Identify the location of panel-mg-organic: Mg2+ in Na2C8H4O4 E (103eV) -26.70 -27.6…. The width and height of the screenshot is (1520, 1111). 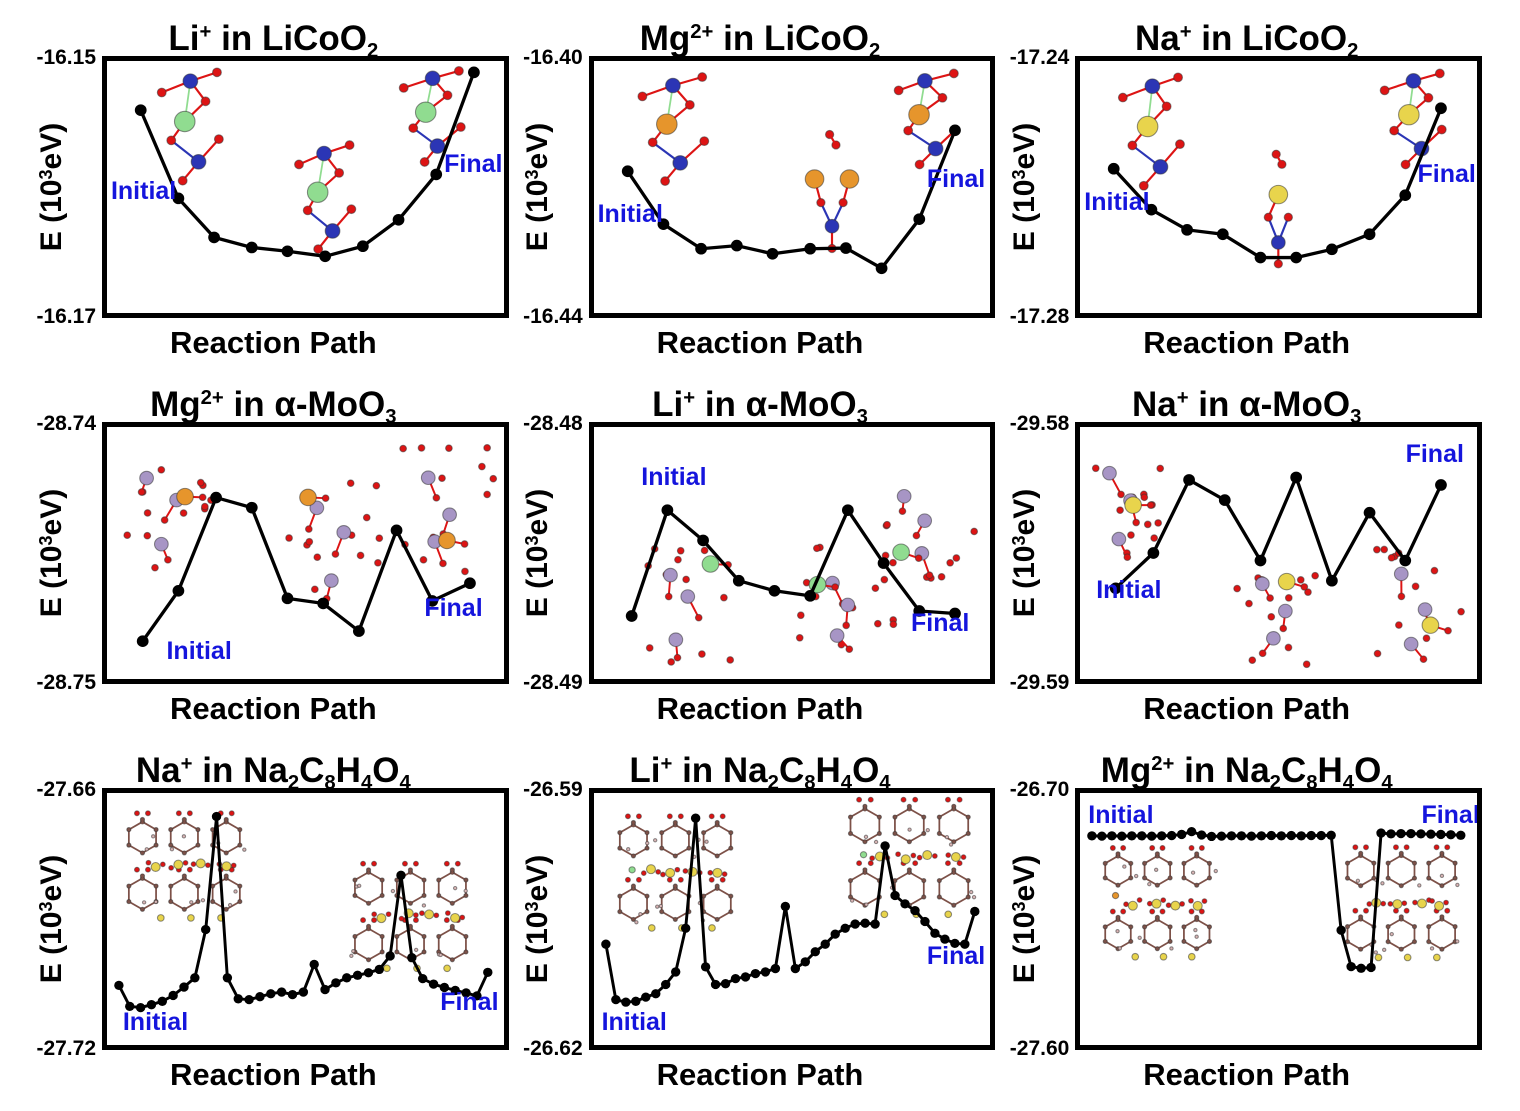
(1246, 921).